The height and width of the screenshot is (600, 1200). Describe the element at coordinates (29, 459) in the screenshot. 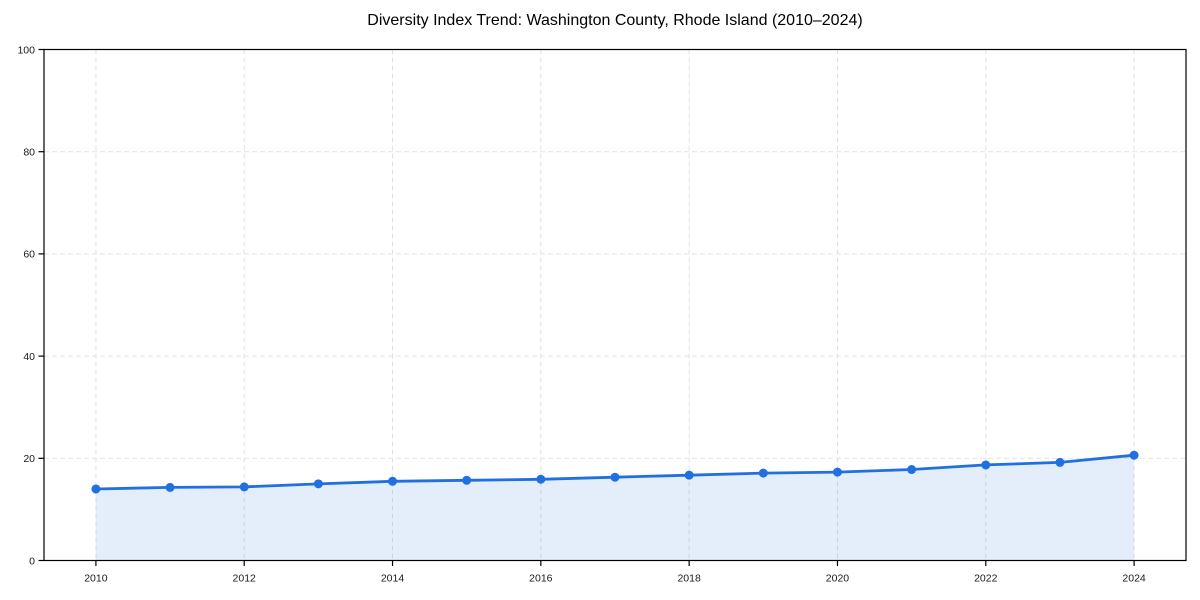

I see `y-tick-label: 20` at that location.